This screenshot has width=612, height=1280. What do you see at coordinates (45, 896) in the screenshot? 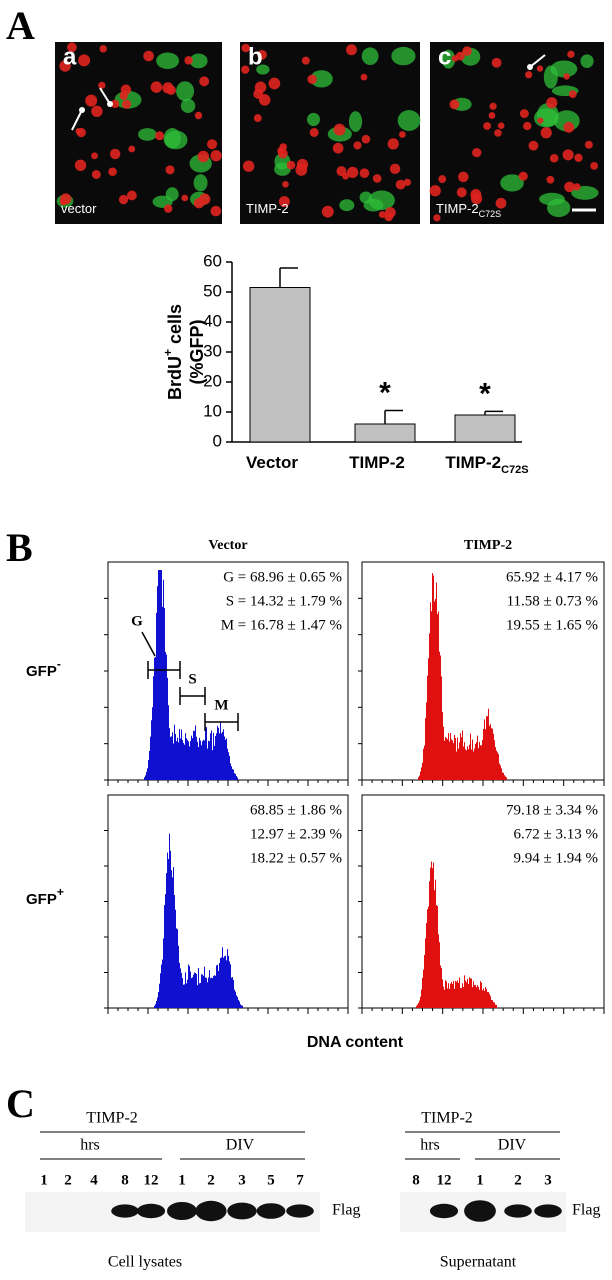
I see `row-label: GFP+` at bounding box center [45, 896].